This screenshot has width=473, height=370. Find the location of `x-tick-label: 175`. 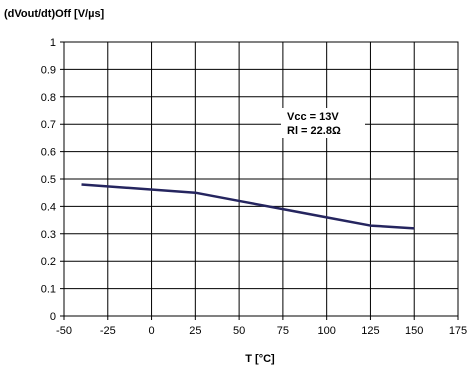

x-tick-label: 175 is located at coordinates (458, 331).